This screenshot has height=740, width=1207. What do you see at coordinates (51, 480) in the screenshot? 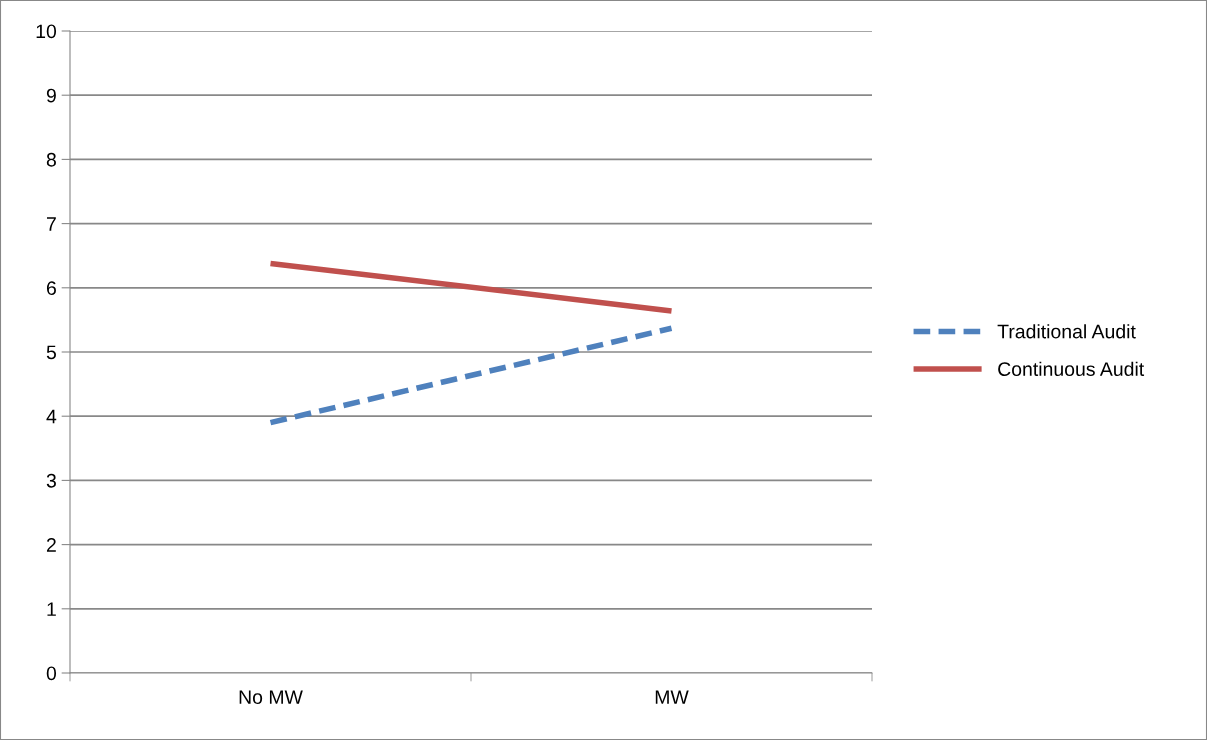
I see `y-tick-label: 3` at bounding box center [51, 480].